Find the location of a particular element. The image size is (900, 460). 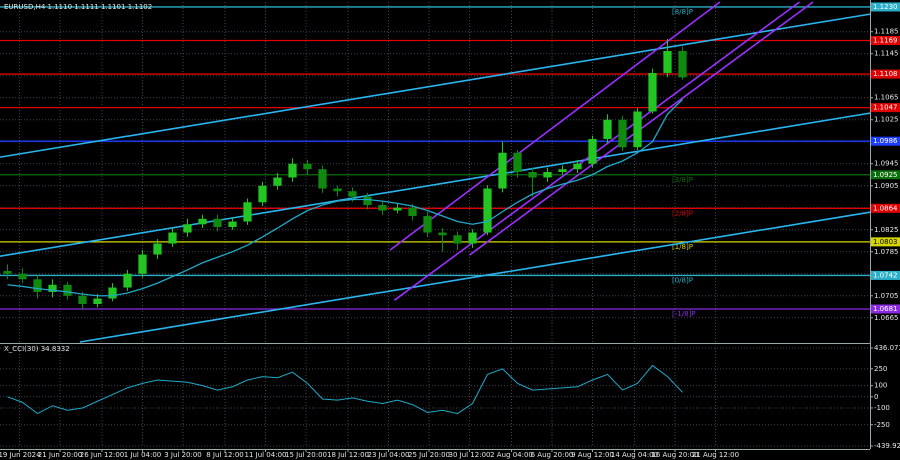

level-price-label: 1.0681 is located at coordinates (885, 309).